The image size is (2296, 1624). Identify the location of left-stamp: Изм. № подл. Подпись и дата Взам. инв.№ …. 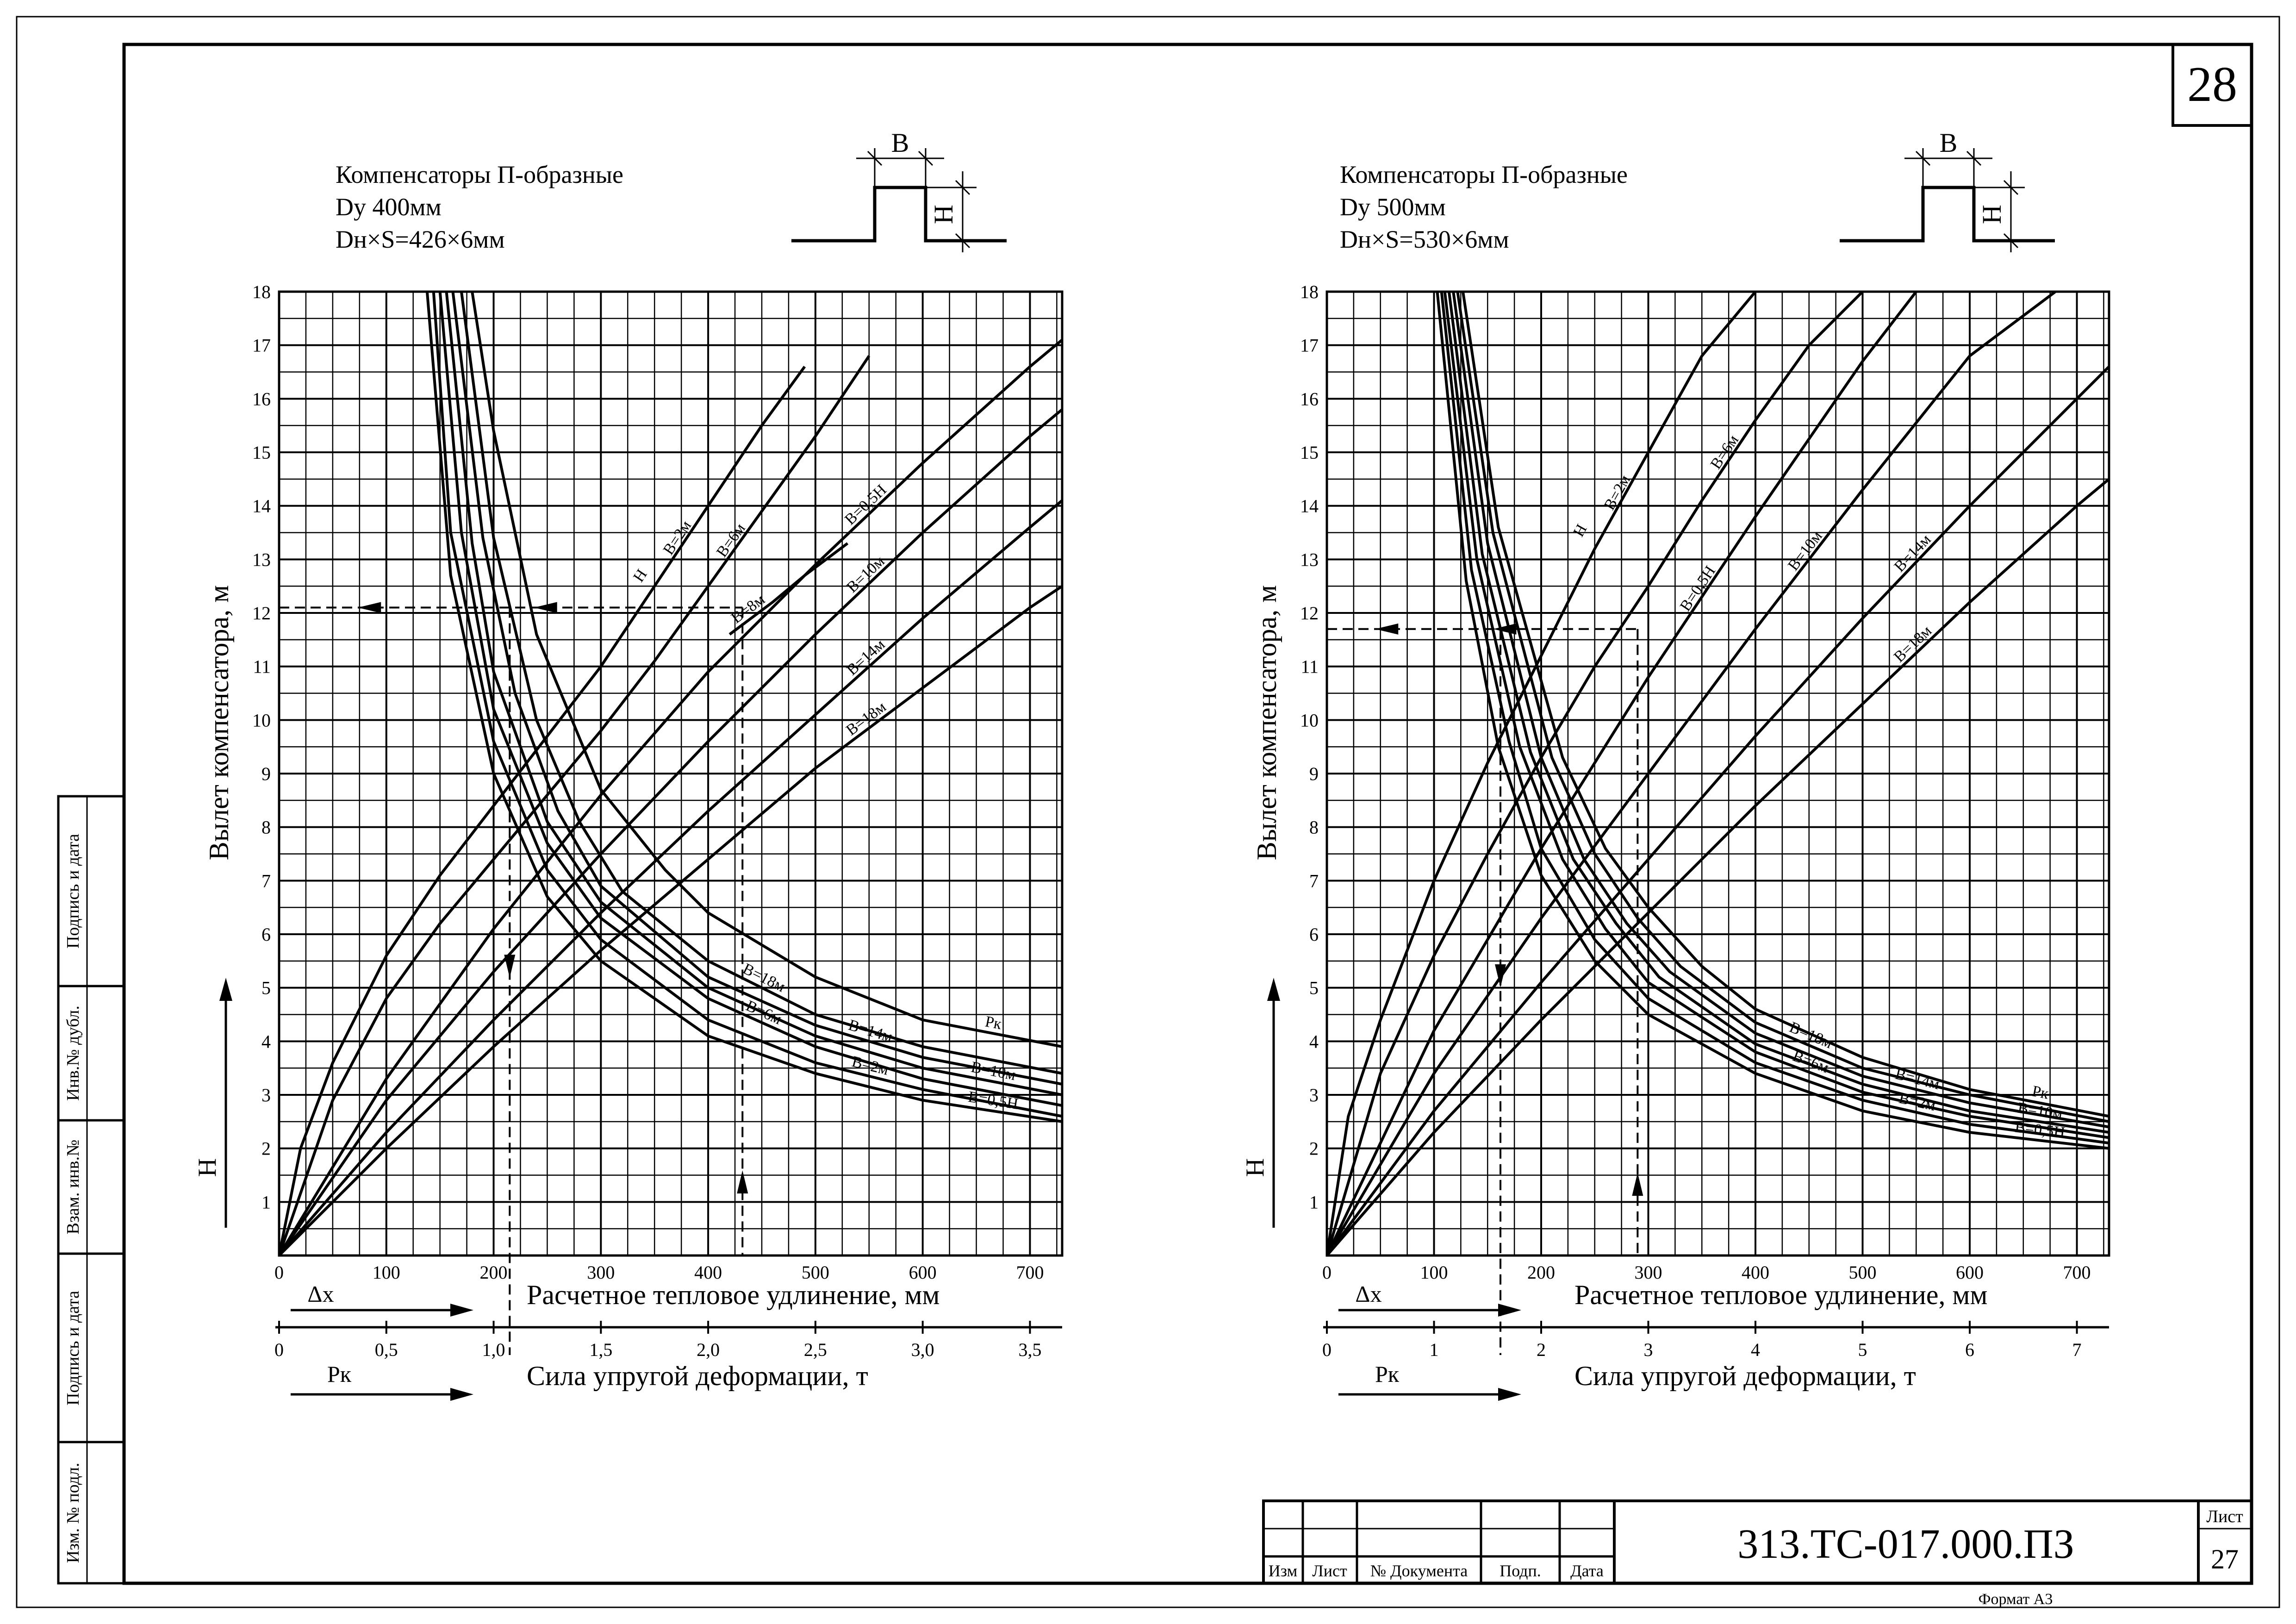
(91, 1190).